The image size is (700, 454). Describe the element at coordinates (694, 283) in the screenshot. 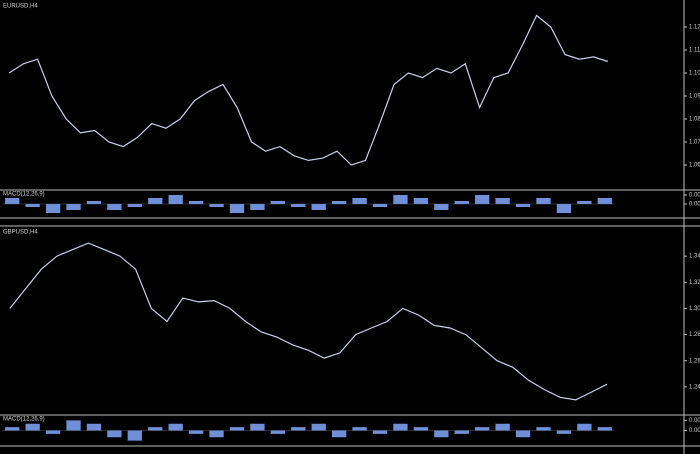

I see `y-tick-label: 1.32000` at that location.